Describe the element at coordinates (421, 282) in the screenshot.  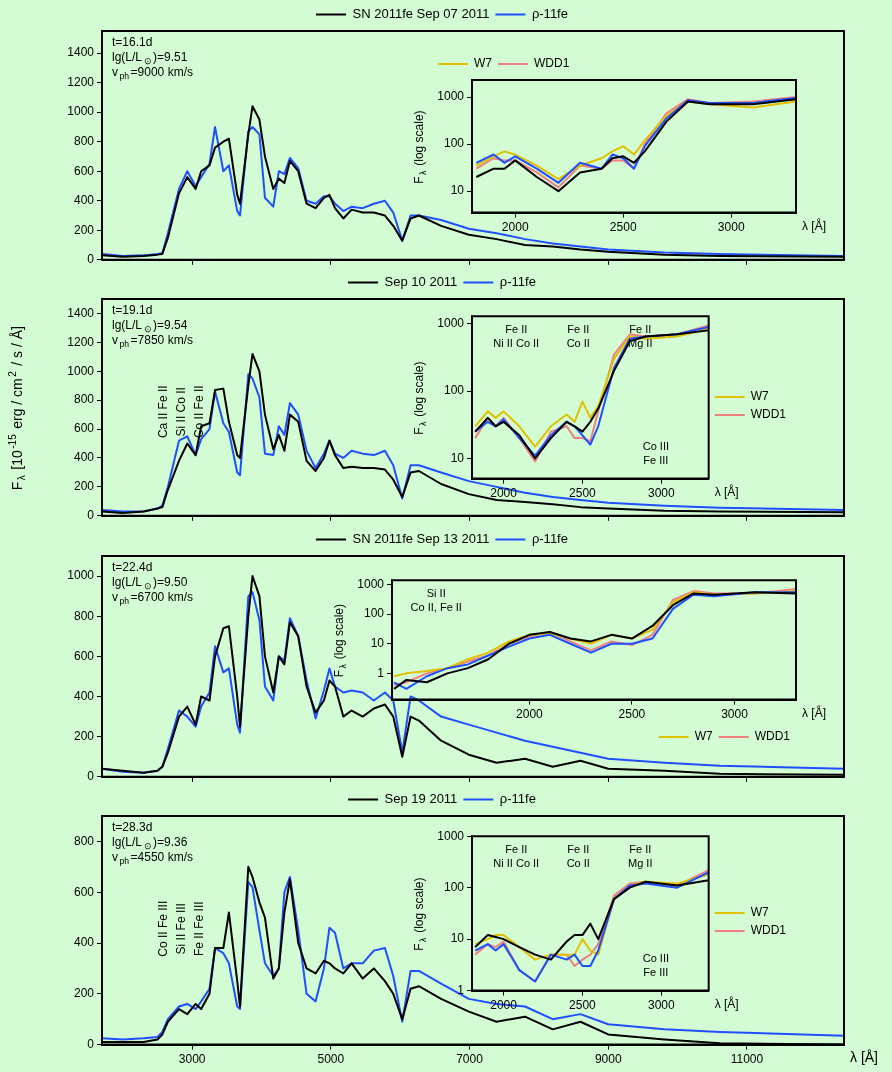
I see `legend-label: Sep 10 2011` at that location.